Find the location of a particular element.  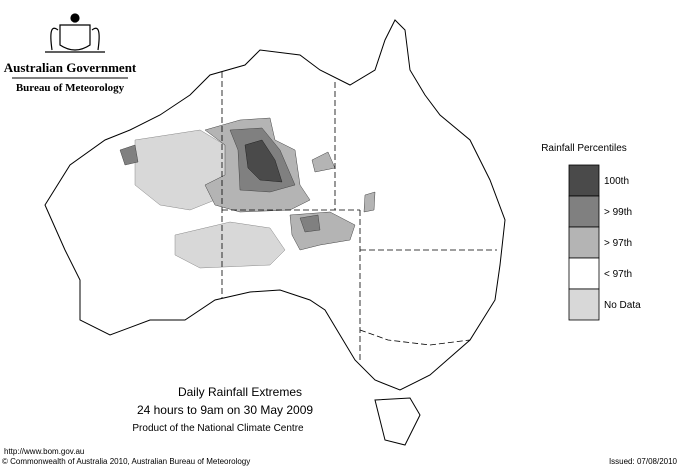

footer-url: http://www.bom.gov.au is located at coordinates (44, 451).